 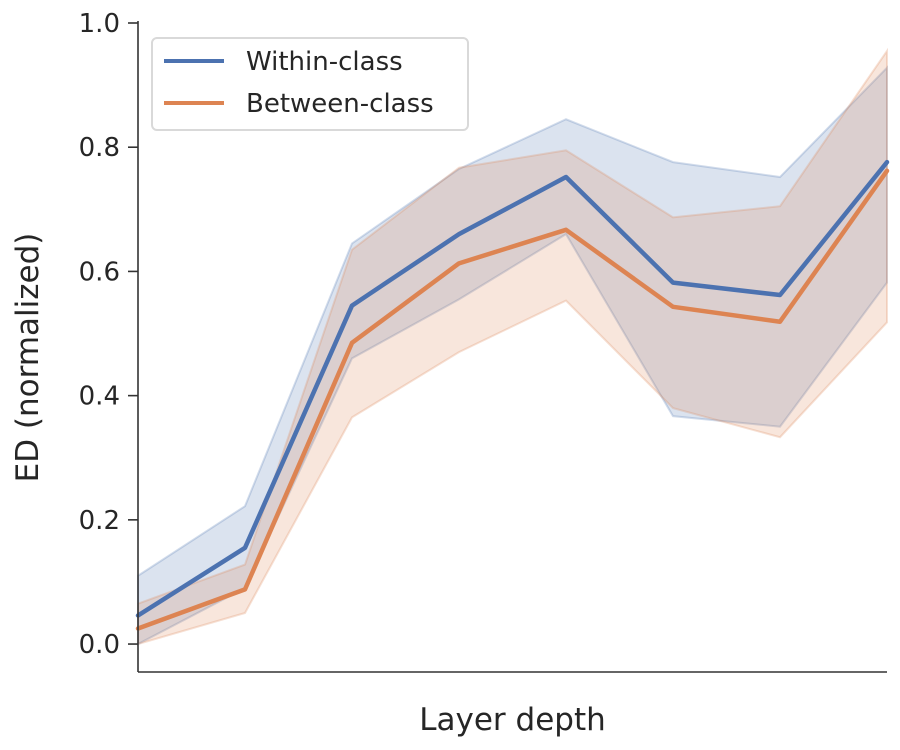 I want to click on legend-label-between-class: Between-class, so click(x=340, y=104).